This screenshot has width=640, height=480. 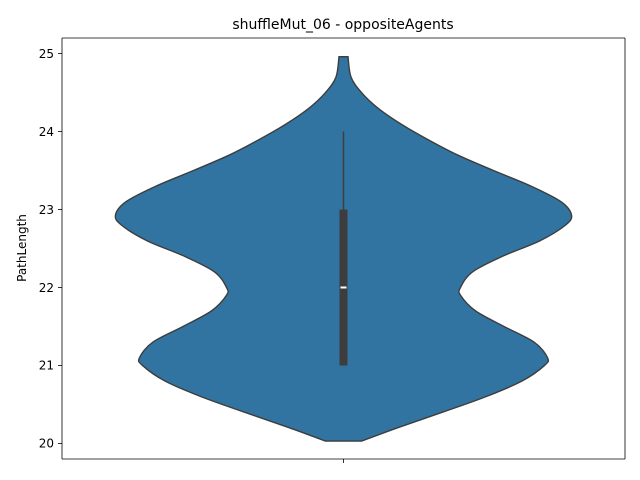 What do you see at coordinates (46, 132) in the screenshot?
I see `y-tick-label: 24` at bounding box center [46, 132].